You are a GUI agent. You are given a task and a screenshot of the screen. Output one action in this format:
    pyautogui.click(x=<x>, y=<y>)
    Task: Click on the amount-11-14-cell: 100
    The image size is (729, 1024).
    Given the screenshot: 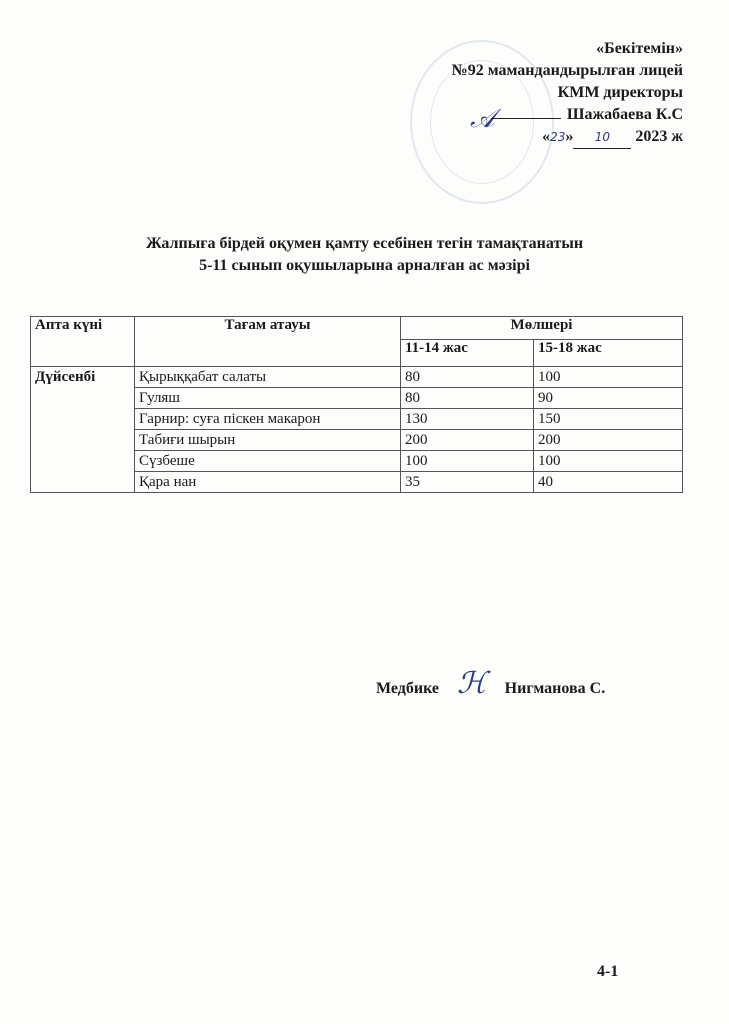 What is the action you would take?
    pyautogui.click(x=467, y=461)
    